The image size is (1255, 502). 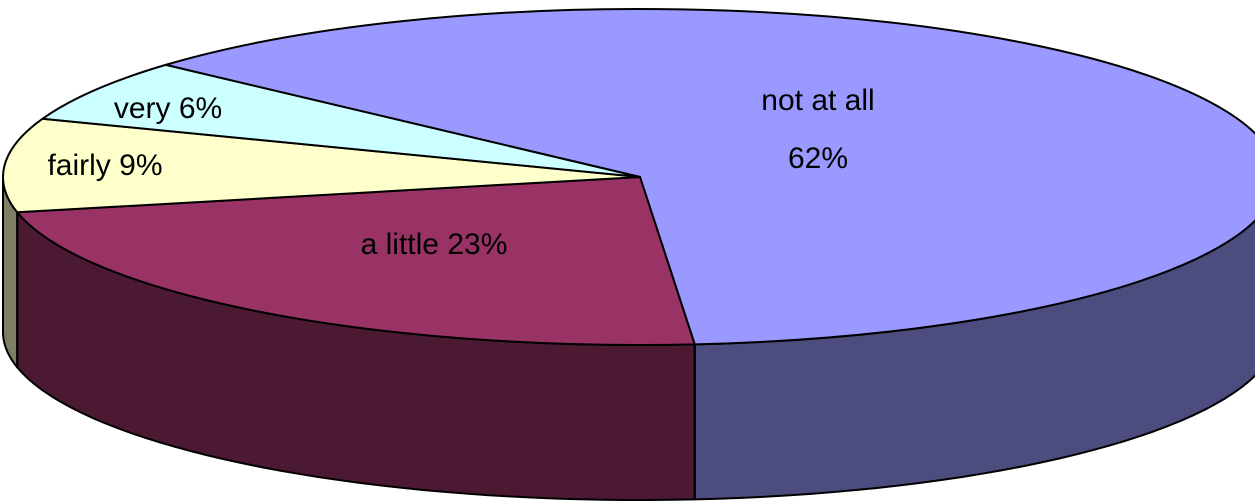 I want to click on slice-very, so click(x=341, y=120).